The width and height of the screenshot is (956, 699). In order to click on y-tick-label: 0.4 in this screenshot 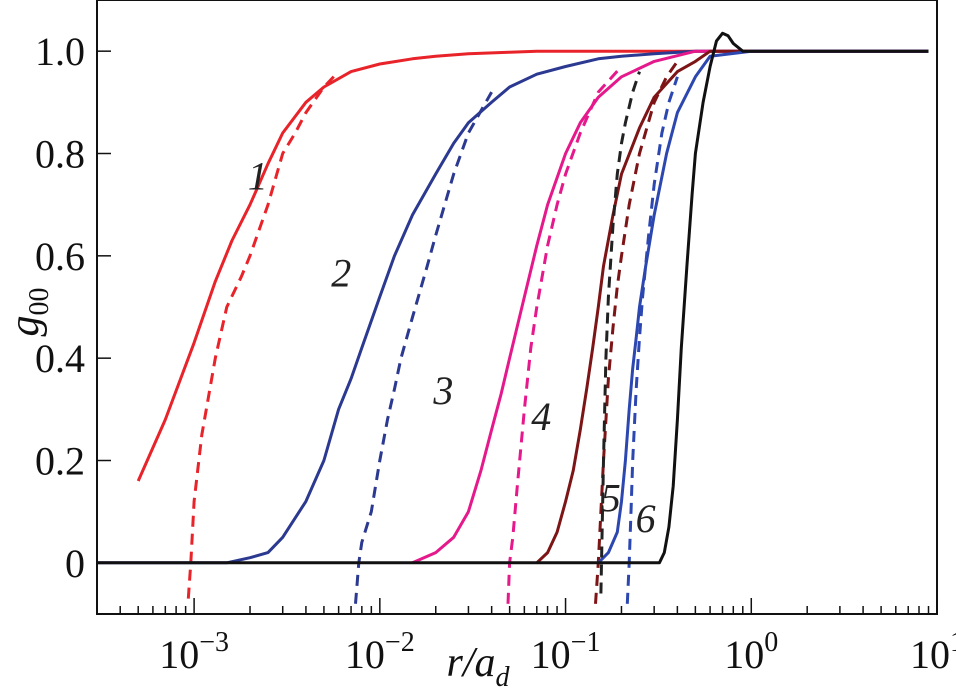, I will do `click(60, 358)`.